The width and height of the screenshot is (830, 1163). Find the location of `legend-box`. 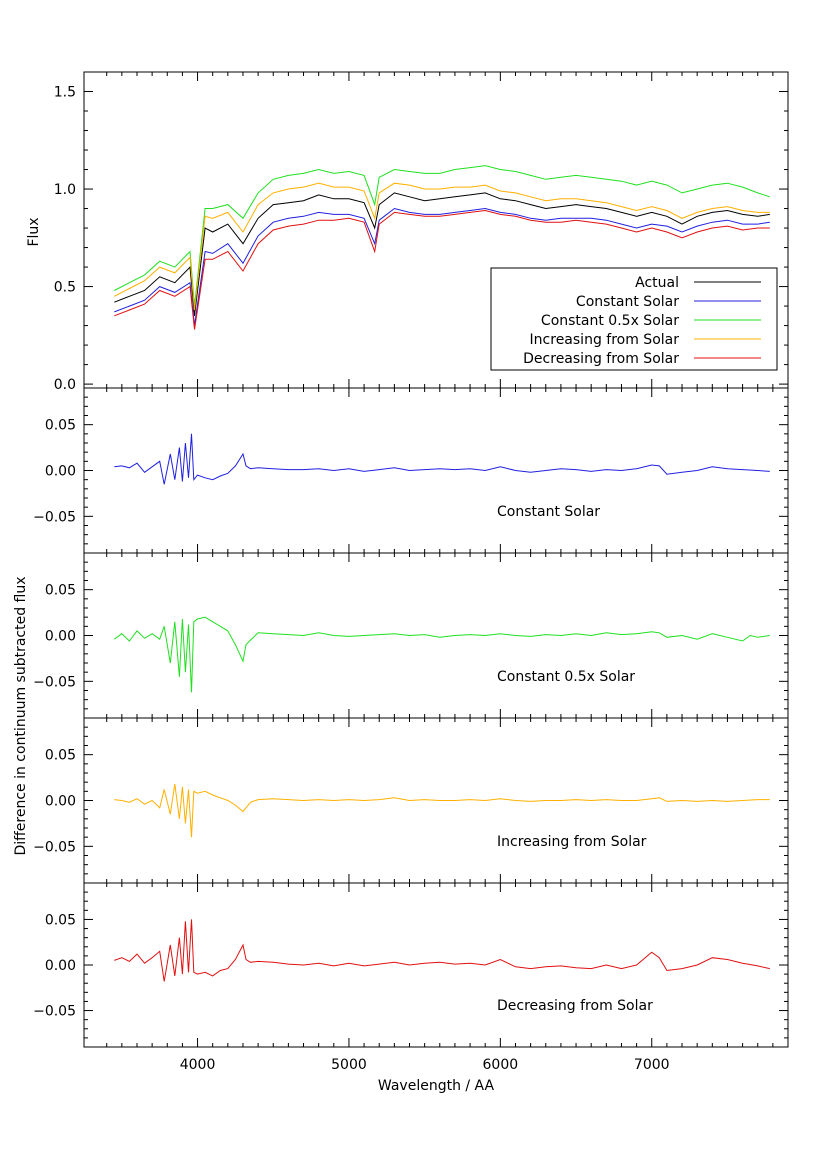

legend-box is located at coordinates (634, 319).